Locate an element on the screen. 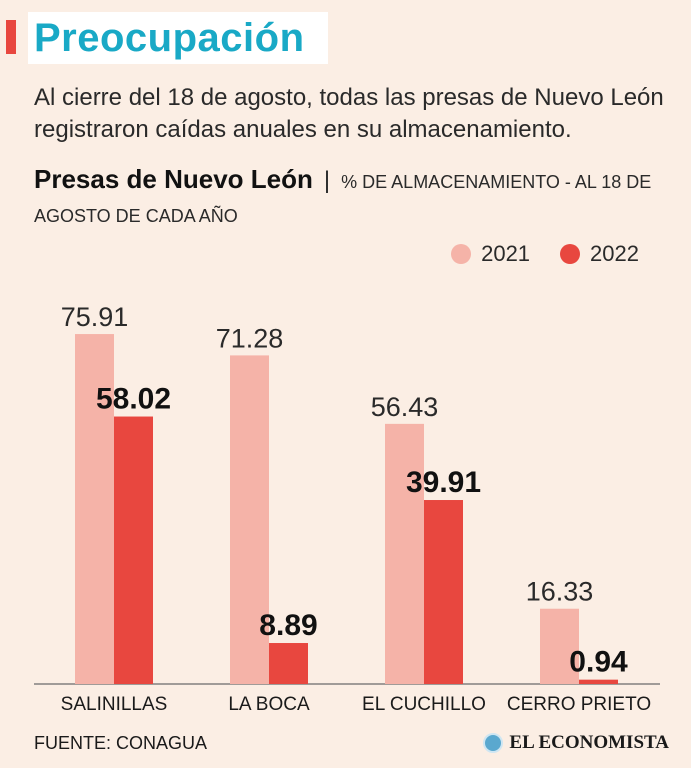 The height and width of the screenshot is (768, 691). page-title: Preocupación is located at coordinates (169, 38).